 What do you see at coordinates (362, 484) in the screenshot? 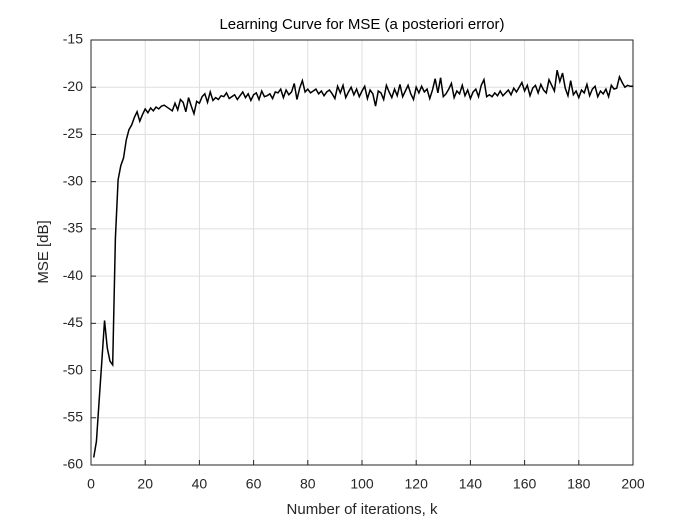
I see `x-tick-label: 100` at bounding box center [362, 484].